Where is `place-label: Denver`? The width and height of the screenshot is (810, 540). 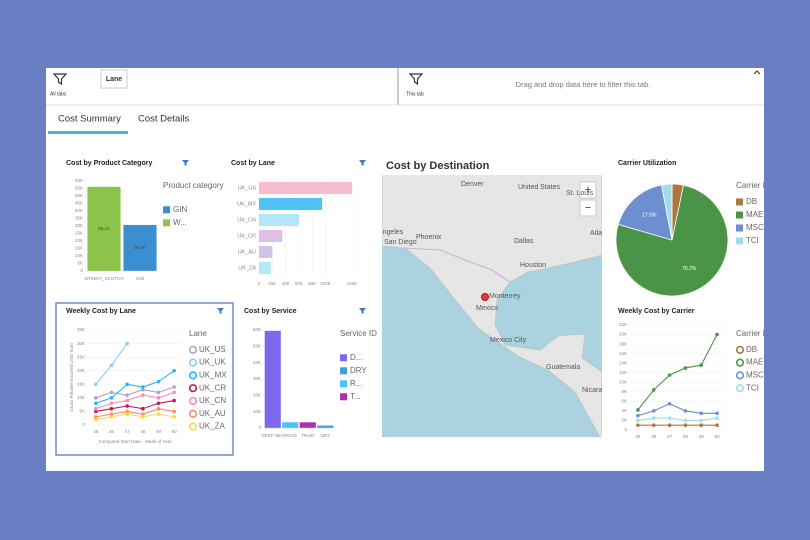 place-label: Denver is located at coordinates (472, 184).